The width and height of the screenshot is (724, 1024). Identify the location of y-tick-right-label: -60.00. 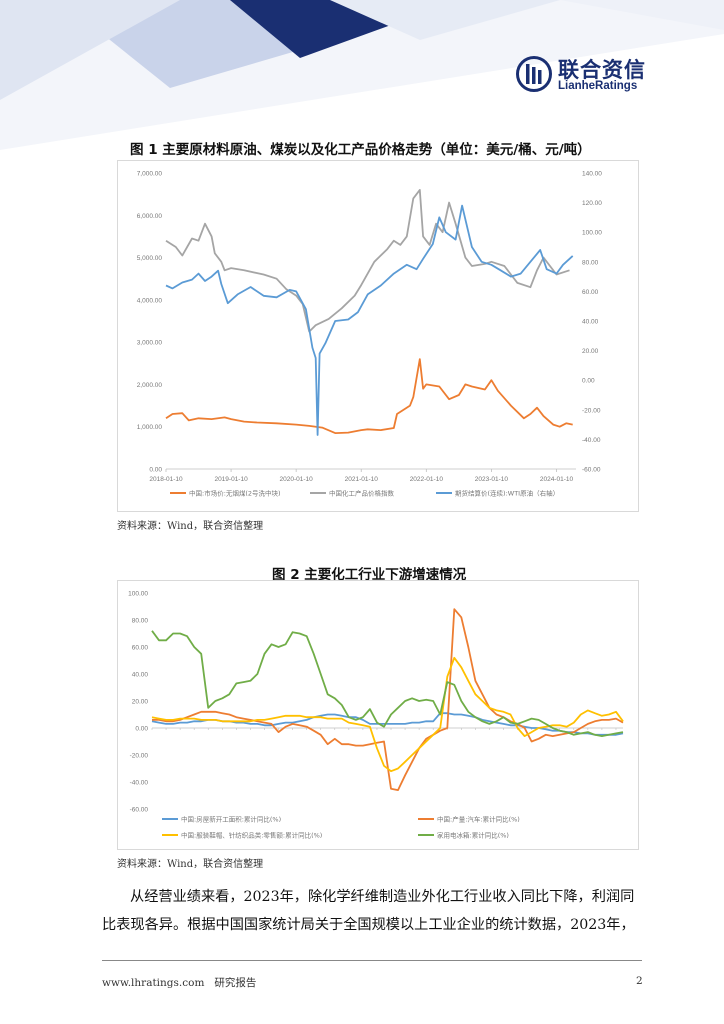
(591, 470).